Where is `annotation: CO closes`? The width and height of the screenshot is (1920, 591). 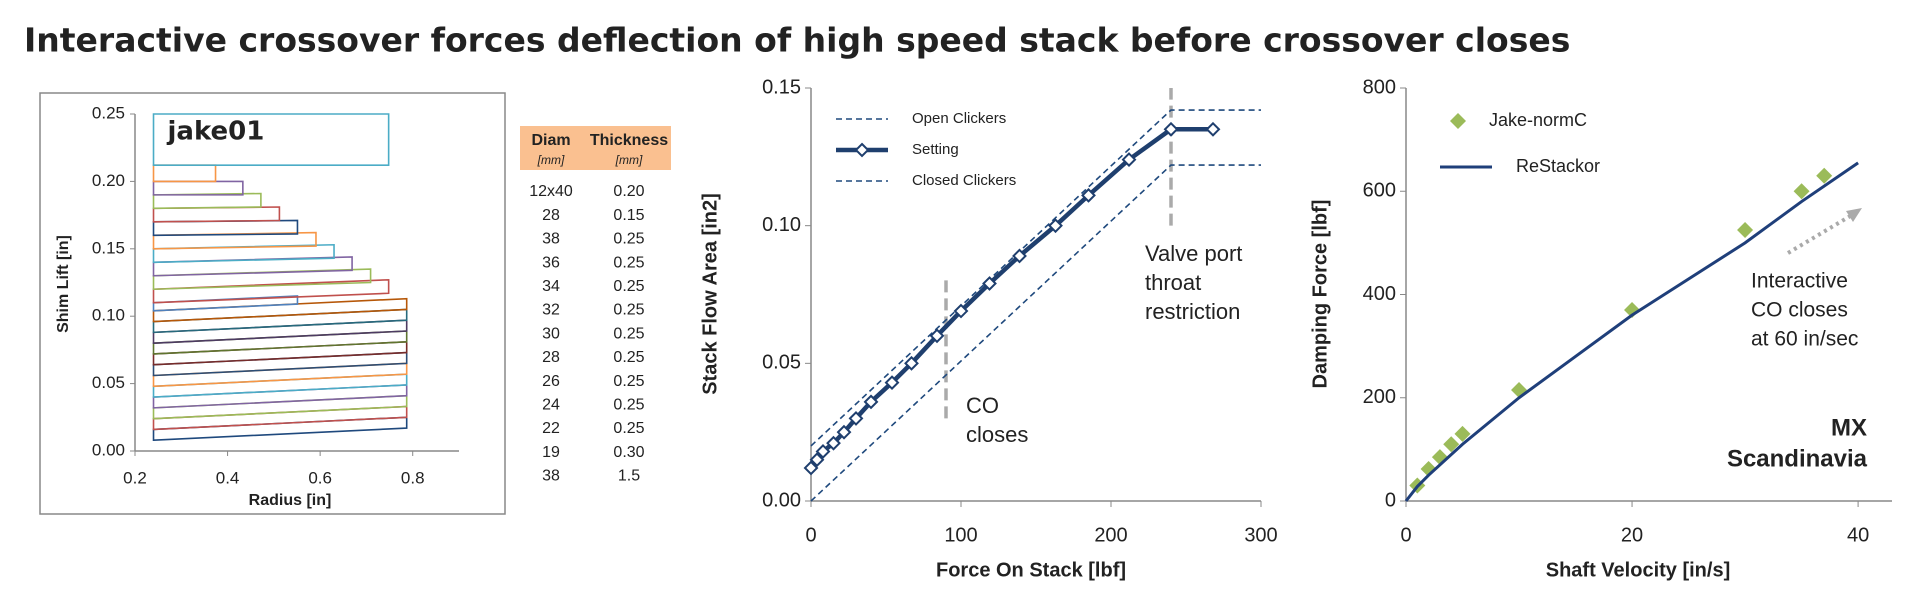 annotation: CO closes is located at coordinates (1799, 310).